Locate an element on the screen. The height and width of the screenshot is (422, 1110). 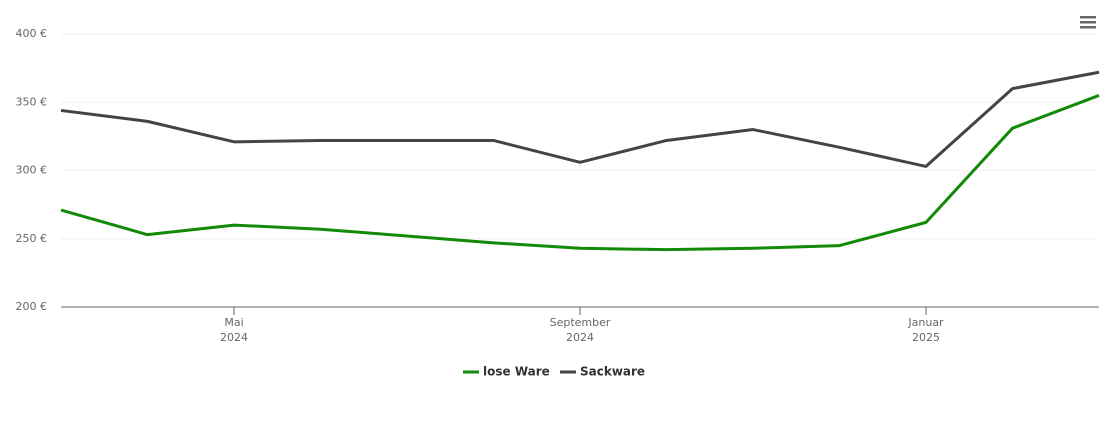
legend-item: lose Ware is located at coordinates (506, 372).